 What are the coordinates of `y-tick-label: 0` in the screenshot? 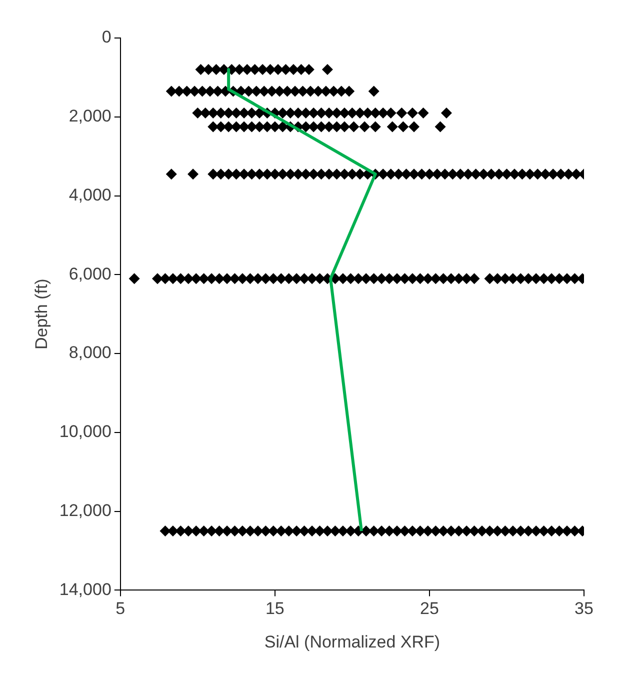 It's located at (107, 37).